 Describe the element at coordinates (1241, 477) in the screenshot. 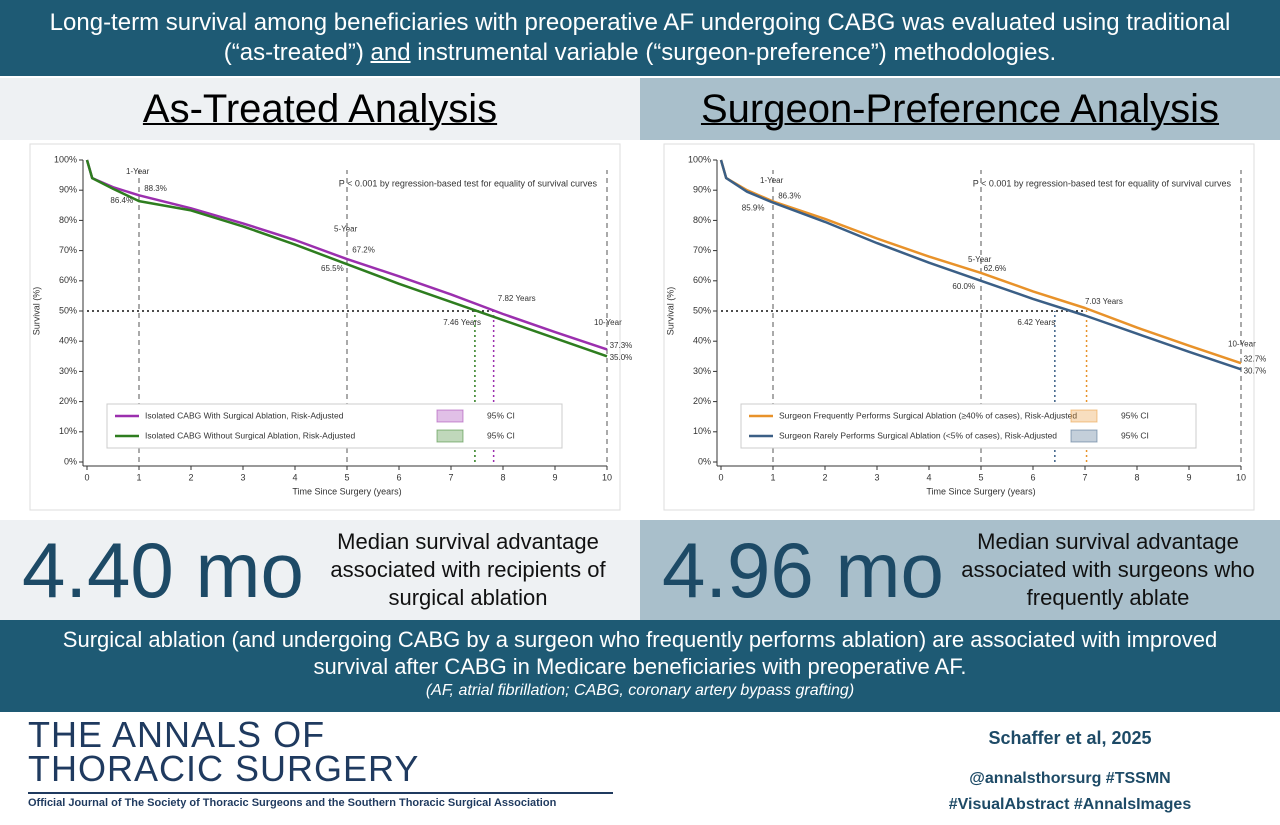

I see `x-tick-label: 10` at that location.